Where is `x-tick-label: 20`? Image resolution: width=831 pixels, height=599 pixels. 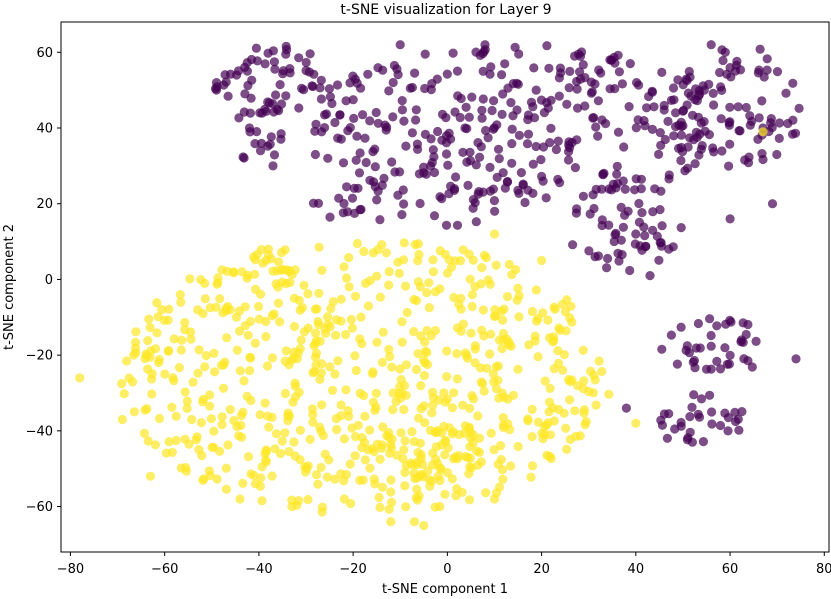 x-tick-label: 20 is located at coordinates (541, 569).